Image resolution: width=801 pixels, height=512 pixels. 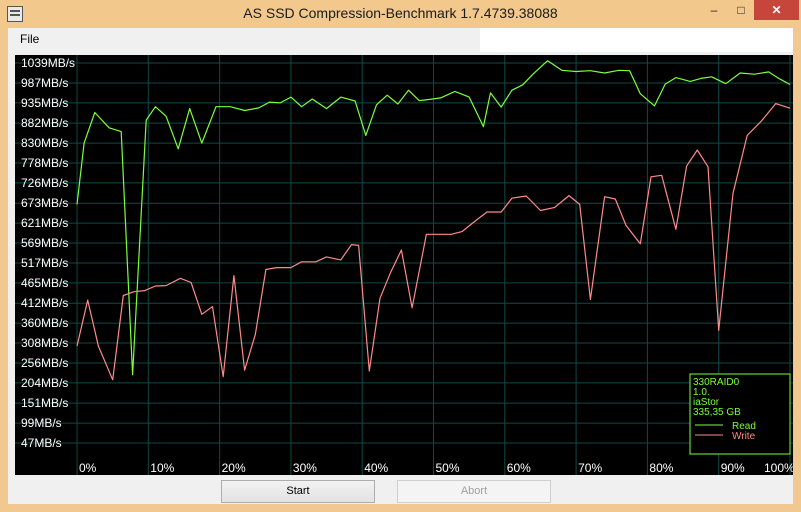 I want to click on y-tick-label: 47MB/s, so click(x=41, y=443).